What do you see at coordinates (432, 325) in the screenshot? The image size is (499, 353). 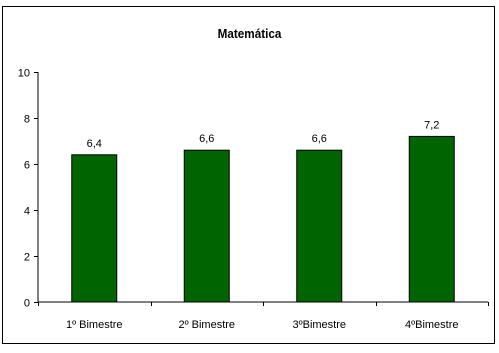 I see `x-category-label: 4ºBimestre` at bounding box center [432, 325].